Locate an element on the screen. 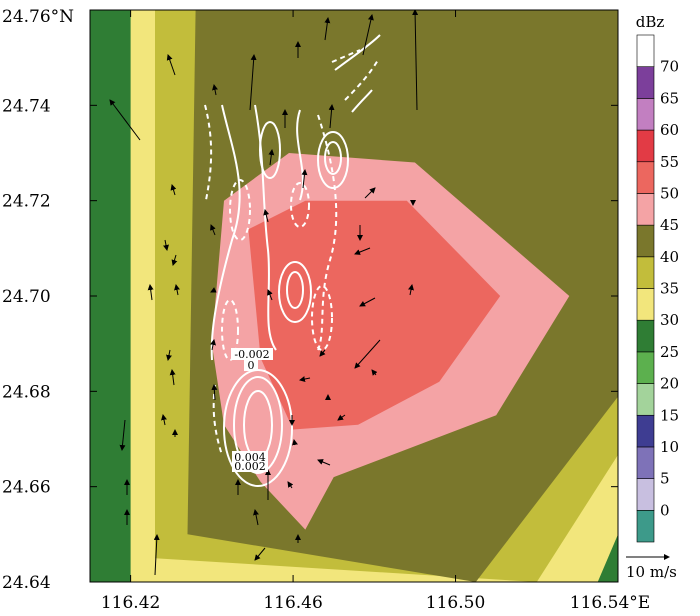 Image resolution: width=700 pixels, height=616 pixels. colorbar-label-30: 30 is located at coordinates (669, 320).